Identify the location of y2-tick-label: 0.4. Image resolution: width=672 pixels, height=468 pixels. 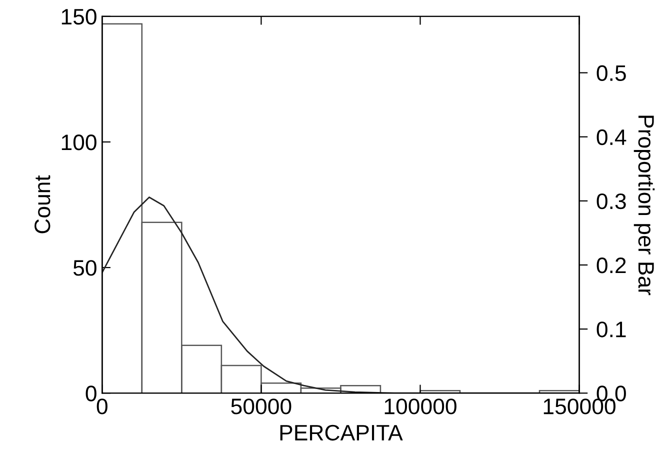
(611, 137).